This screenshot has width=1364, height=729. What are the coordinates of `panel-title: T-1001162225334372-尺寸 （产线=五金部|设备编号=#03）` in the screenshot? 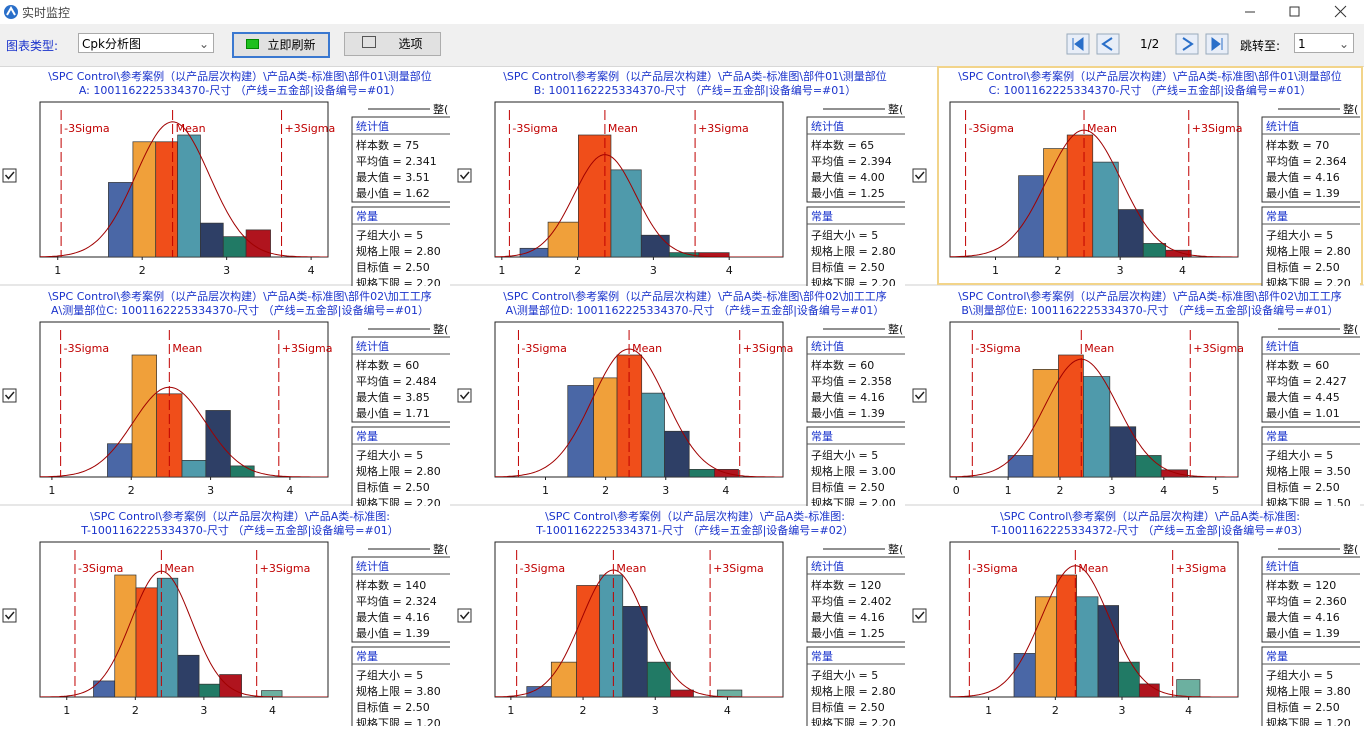 It's located at (1149, 530).